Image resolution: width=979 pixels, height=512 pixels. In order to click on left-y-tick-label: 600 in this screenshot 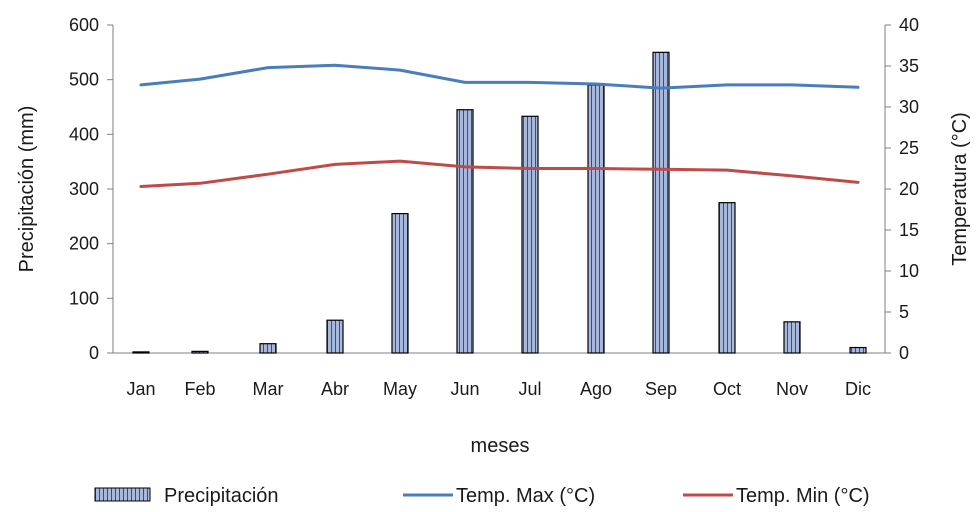, I will do `click(84, 25)`.